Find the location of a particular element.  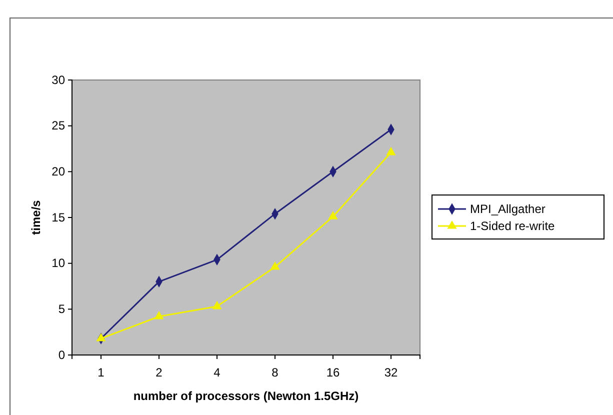

y-tick-label: 30 is located at coordinates (59, 79).